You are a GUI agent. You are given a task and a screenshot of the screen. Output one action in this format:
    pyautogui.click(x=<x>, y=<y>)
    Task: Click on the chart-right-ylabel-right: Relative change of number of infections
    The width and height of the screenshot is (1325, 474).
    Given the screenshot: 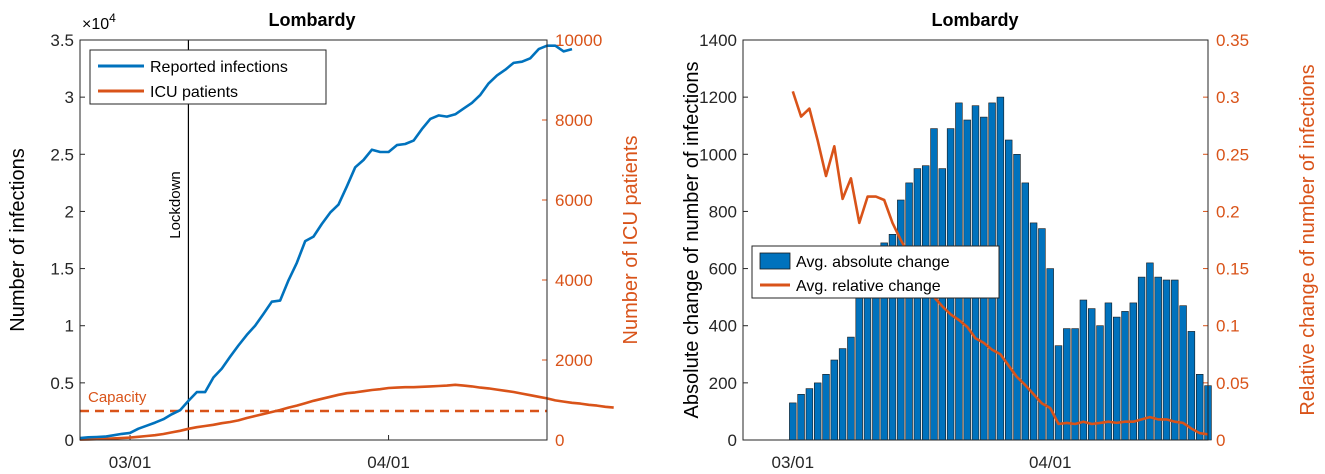 What is the action you would take?
    pyautogui.click(x=1308, y=239)
    